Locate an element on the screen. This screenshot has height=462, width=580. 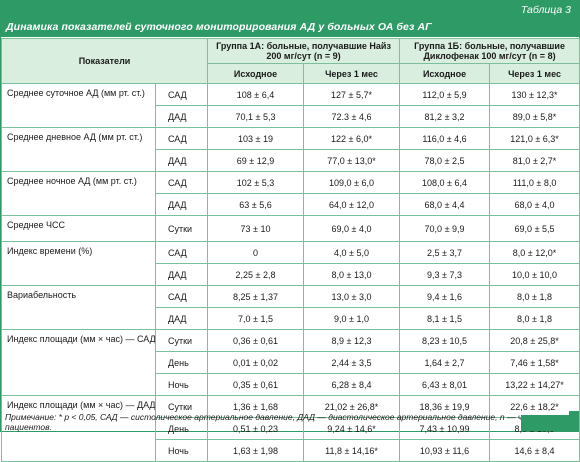
indicator-cell: Индекс площади (мм × час) — САД is located at coordinates (78, 362).